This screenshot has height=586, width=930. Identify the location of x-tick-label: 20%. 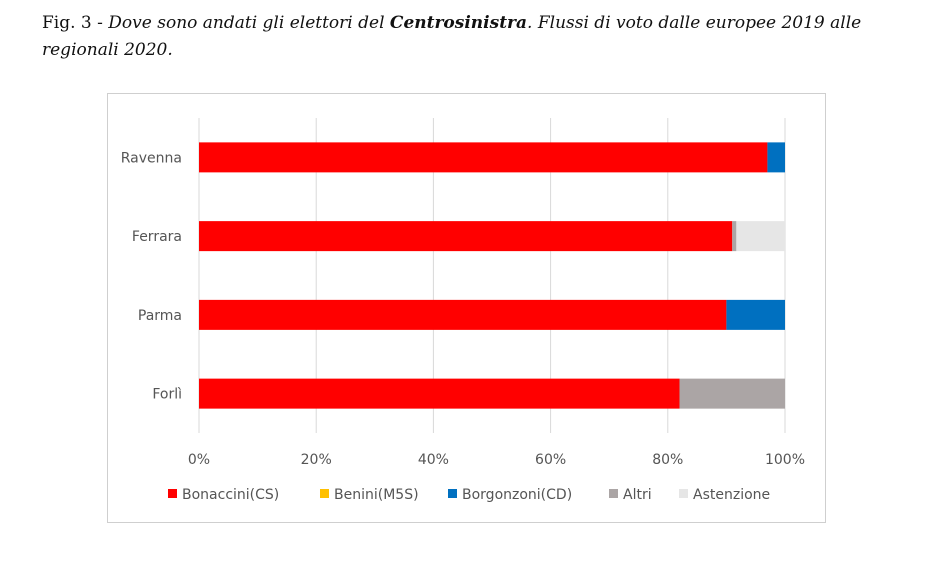
(316, 460).